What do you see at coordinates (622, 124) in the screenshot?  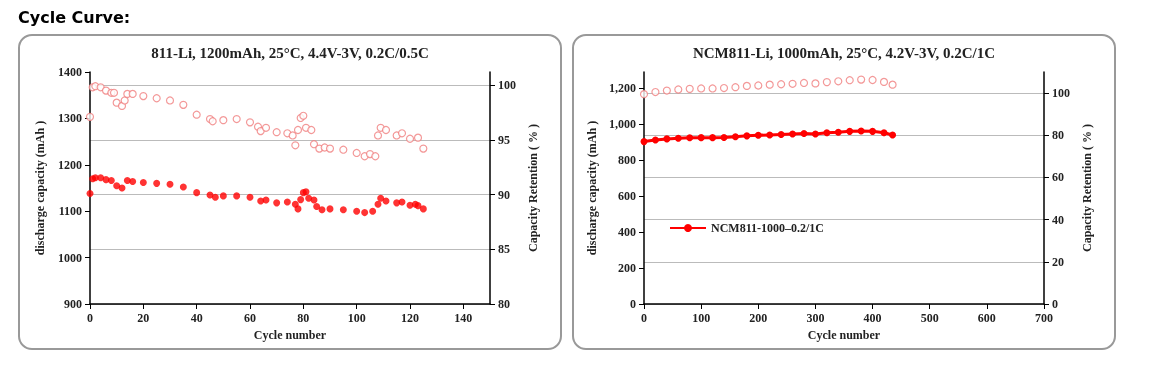 I see `y-tick-label: 1,000` at bounding box center [622, 124].